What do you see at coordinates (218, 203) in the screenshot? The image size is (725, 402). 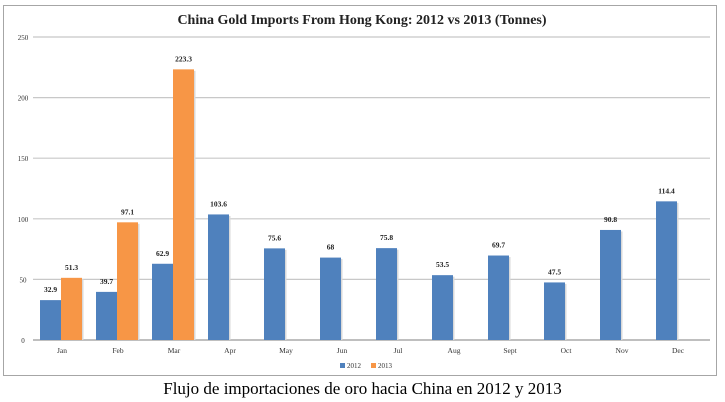 I see `data-label: 103.6` at bounding box center [218, 203].